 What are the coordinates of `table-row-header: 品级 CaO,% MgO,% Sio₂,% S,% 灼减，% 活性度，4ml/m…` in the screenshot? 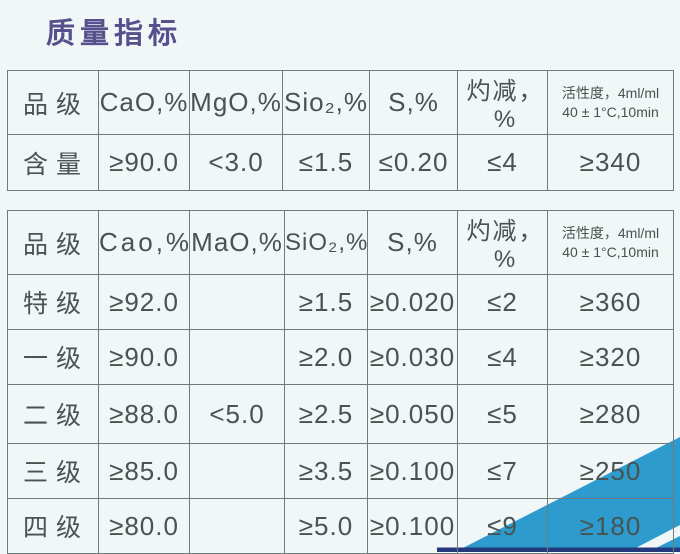 It's located at (340, 102).